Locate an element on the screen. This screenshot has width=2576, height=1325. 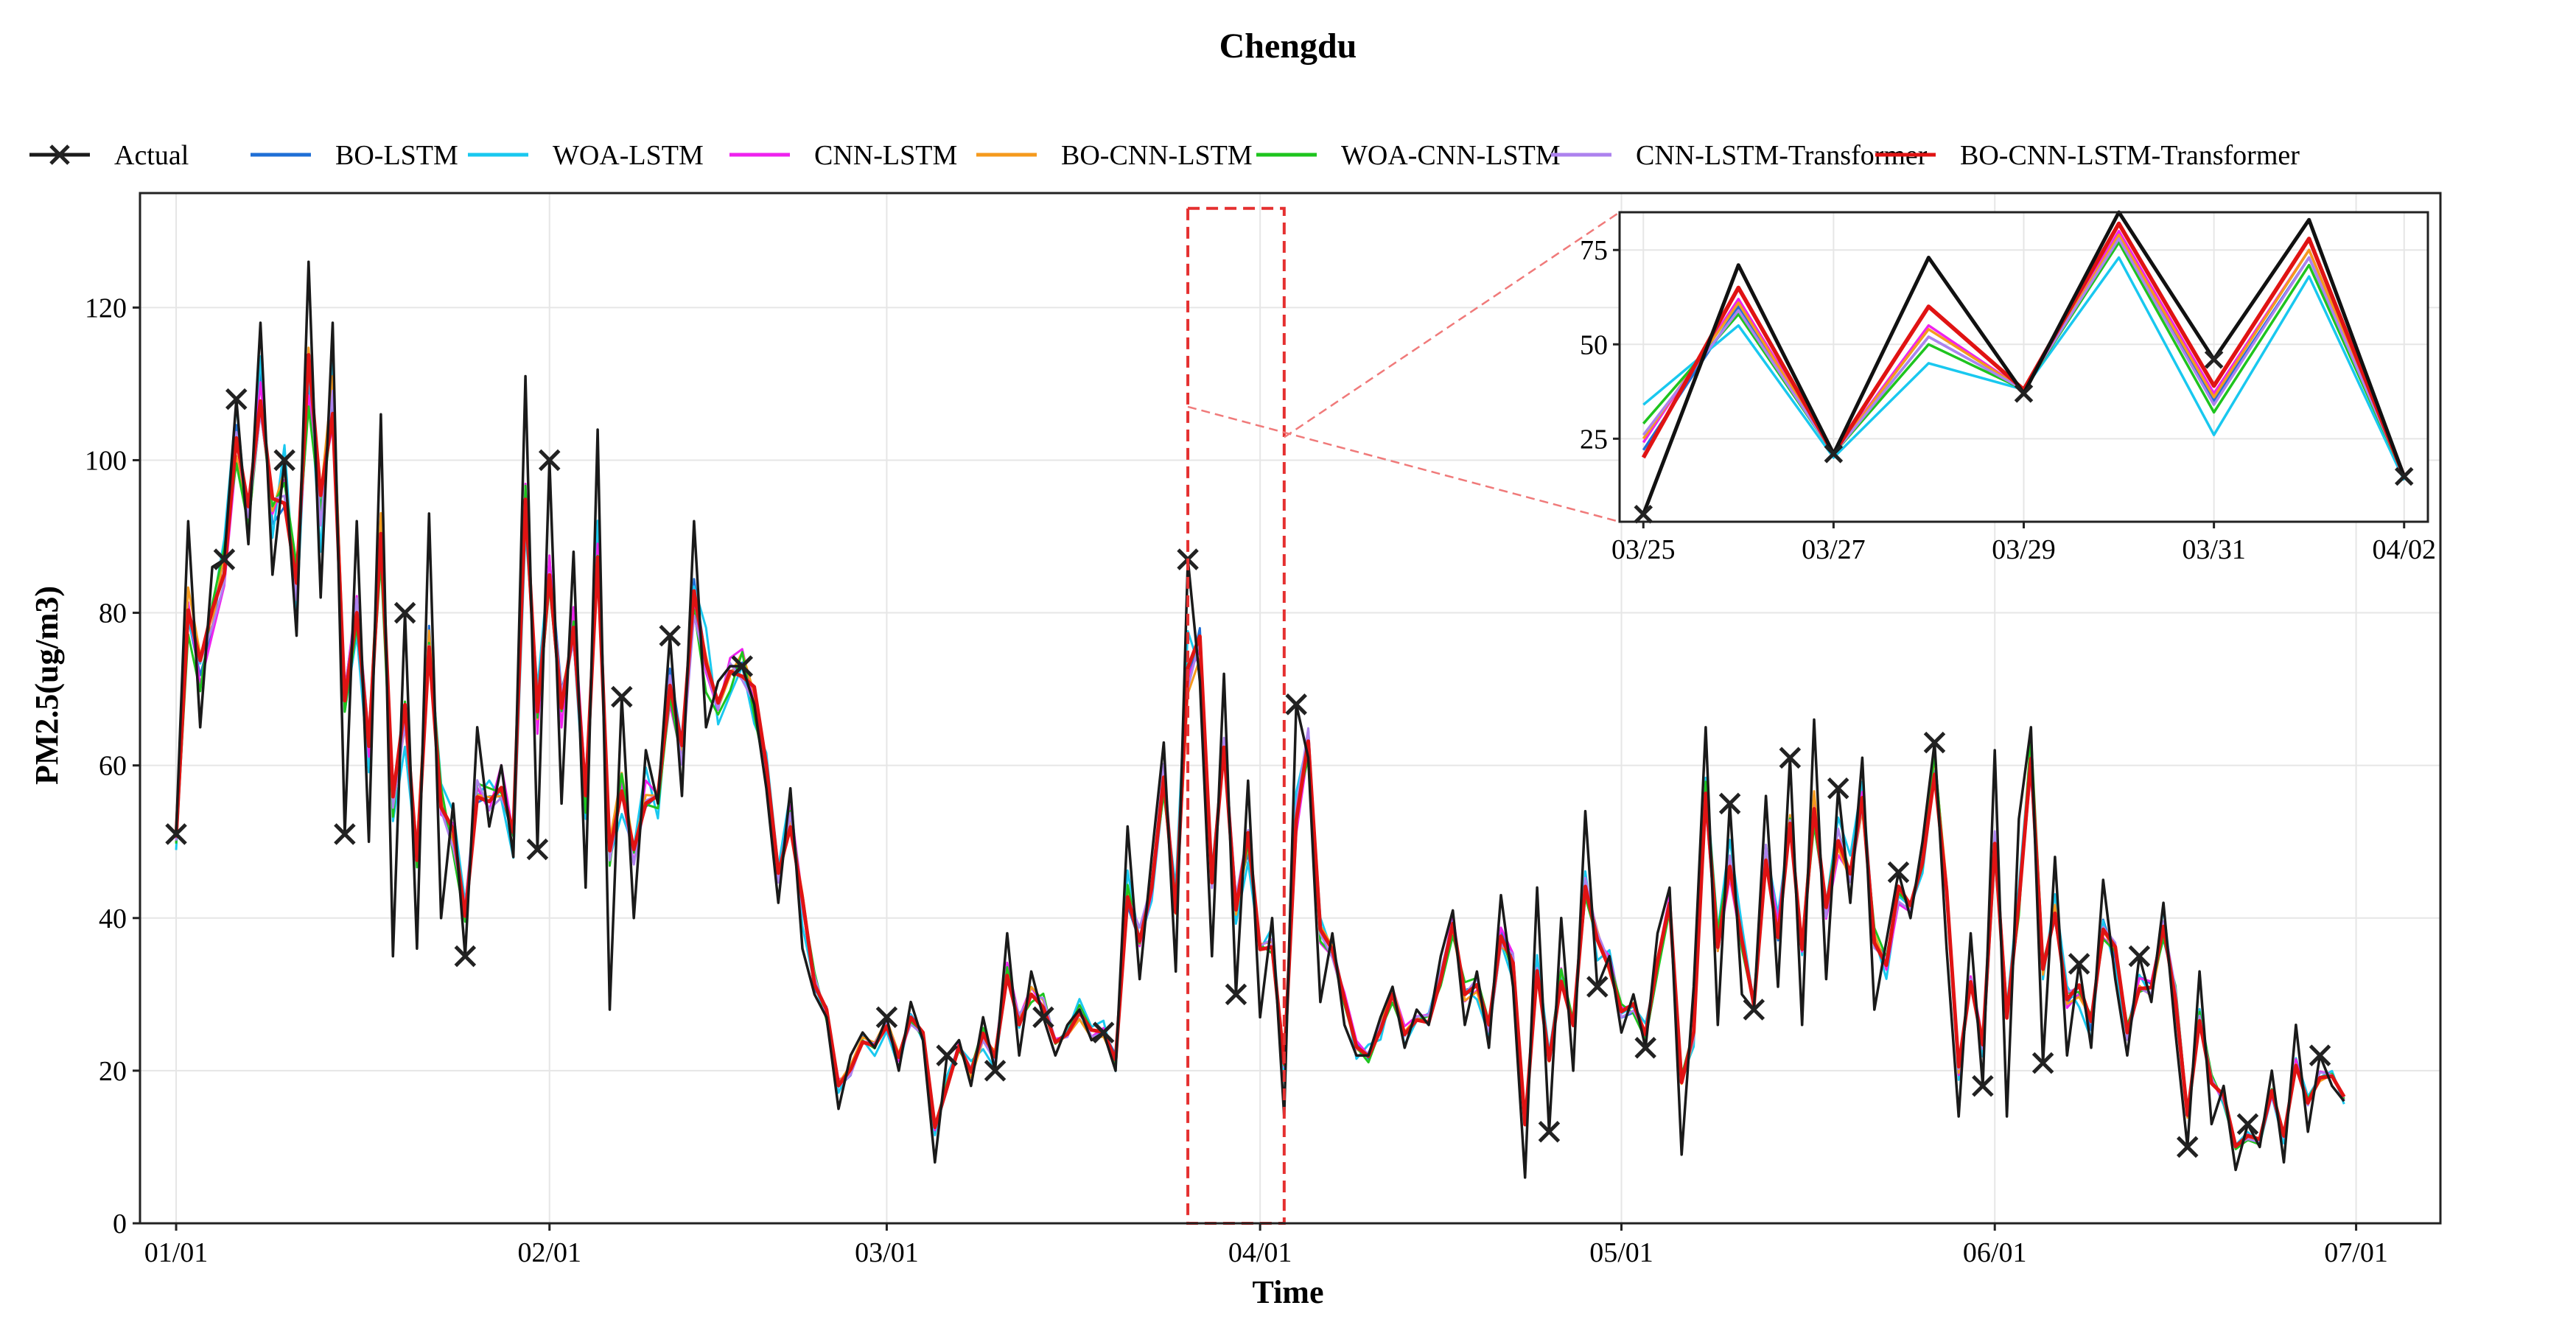
legend-item-cnn-lstm: CNN-LSTM is located at coordinates (843, 155).